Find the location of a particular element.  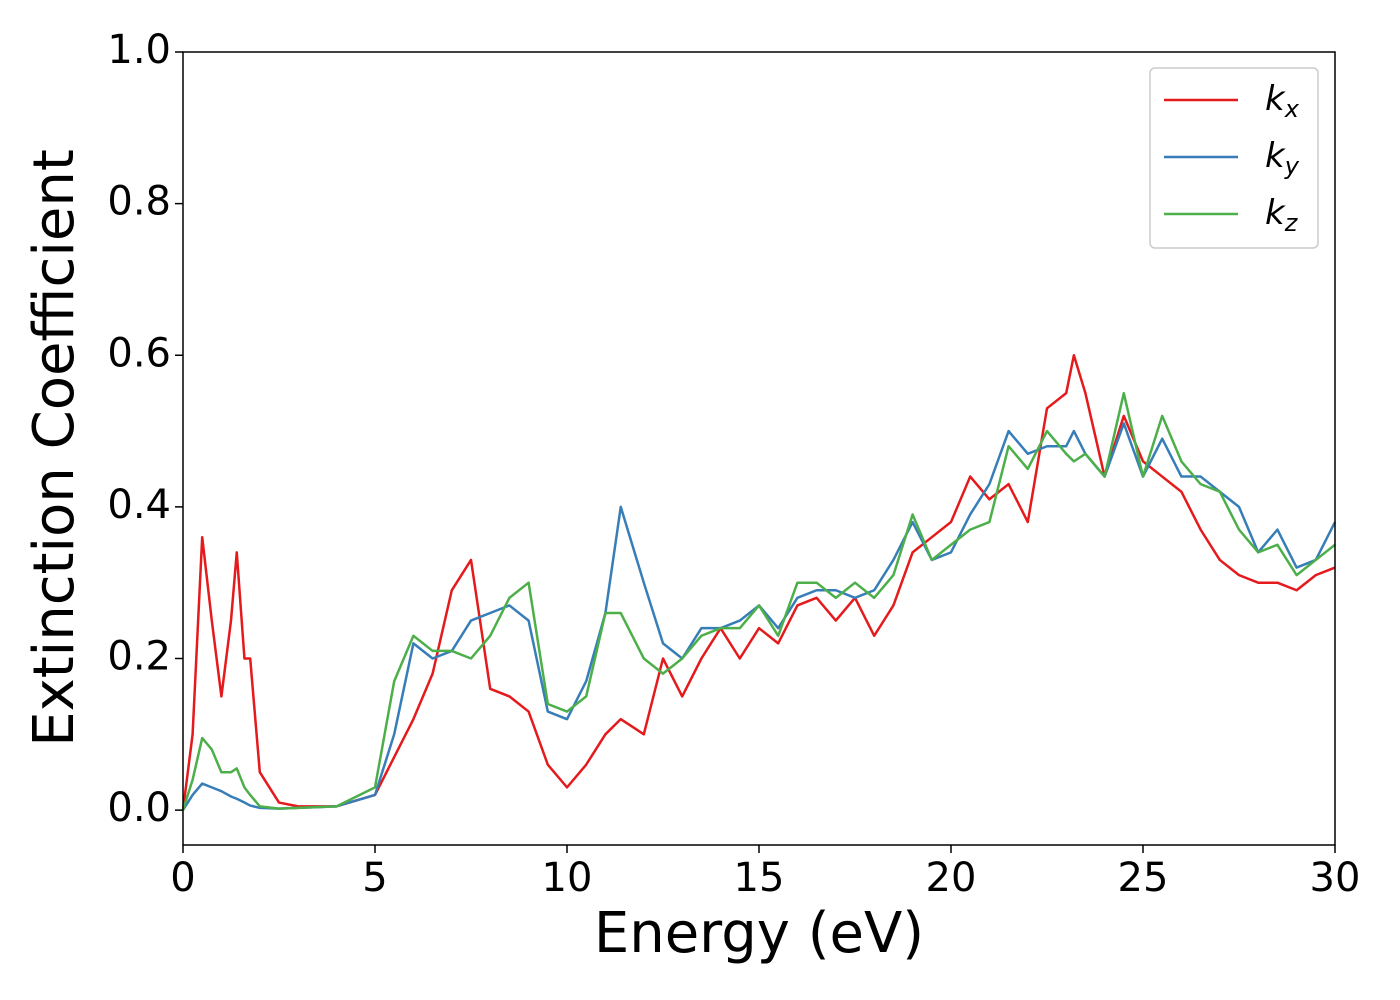

y-tick-label: 0.4 is located at coordinates (139, 505).